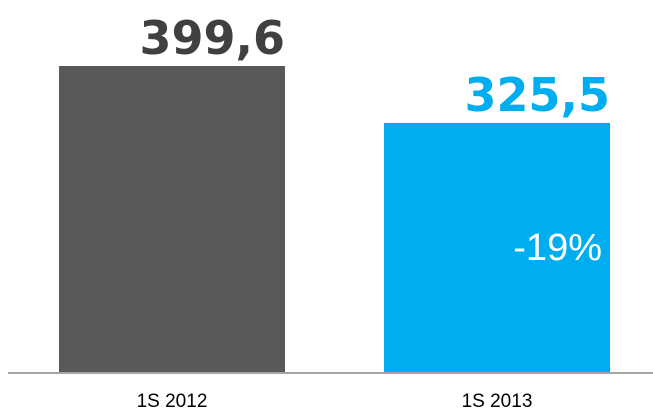 This screenshot has height=414, width=653. Describe the element at coordinates (212, 38) in the screenshot. I see `value-label-1s-2012: 399,6` at that location.